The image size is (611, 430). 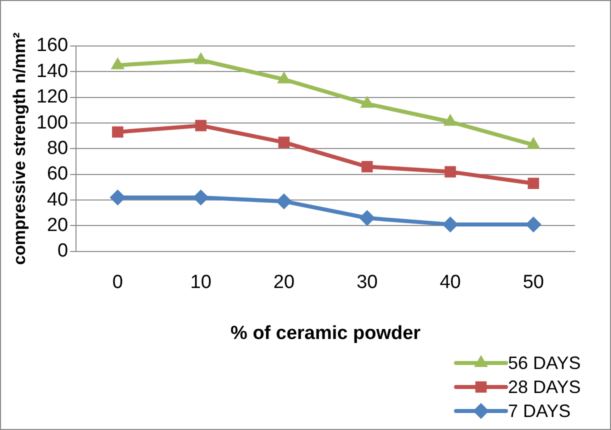 I want to click on y-axis-title: compressive strength n/mm², so click(x=19, y=148).